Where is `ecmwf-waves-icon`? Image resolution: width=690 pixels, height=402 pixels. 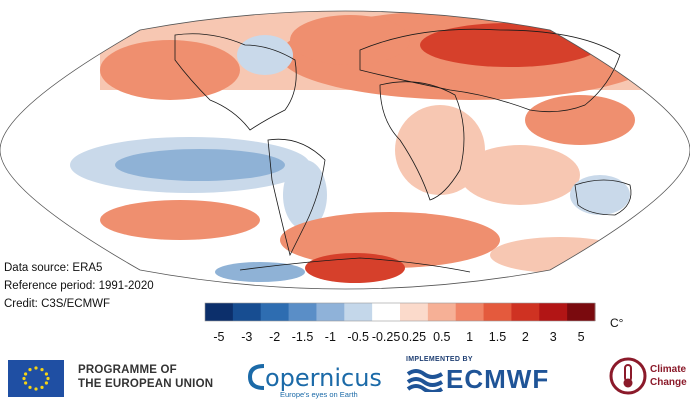
ecmwf-waves-icon is located at coordinates (425, 380).